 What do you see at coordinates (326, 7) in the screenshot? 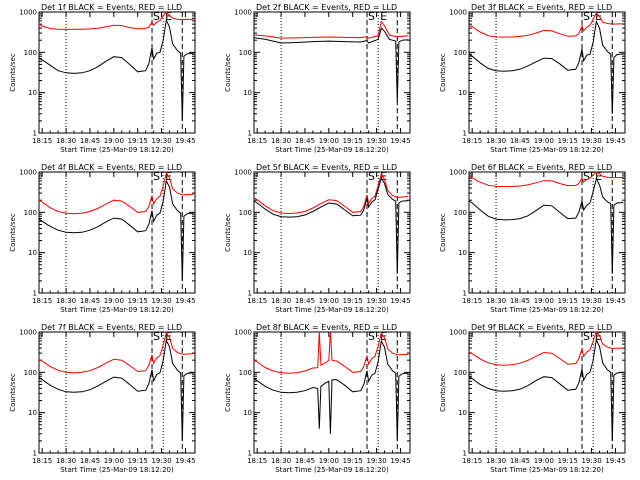
I see `panel-title: Det 2f BLACK = Events, RED = LLD` at bounding box center [326, 7].